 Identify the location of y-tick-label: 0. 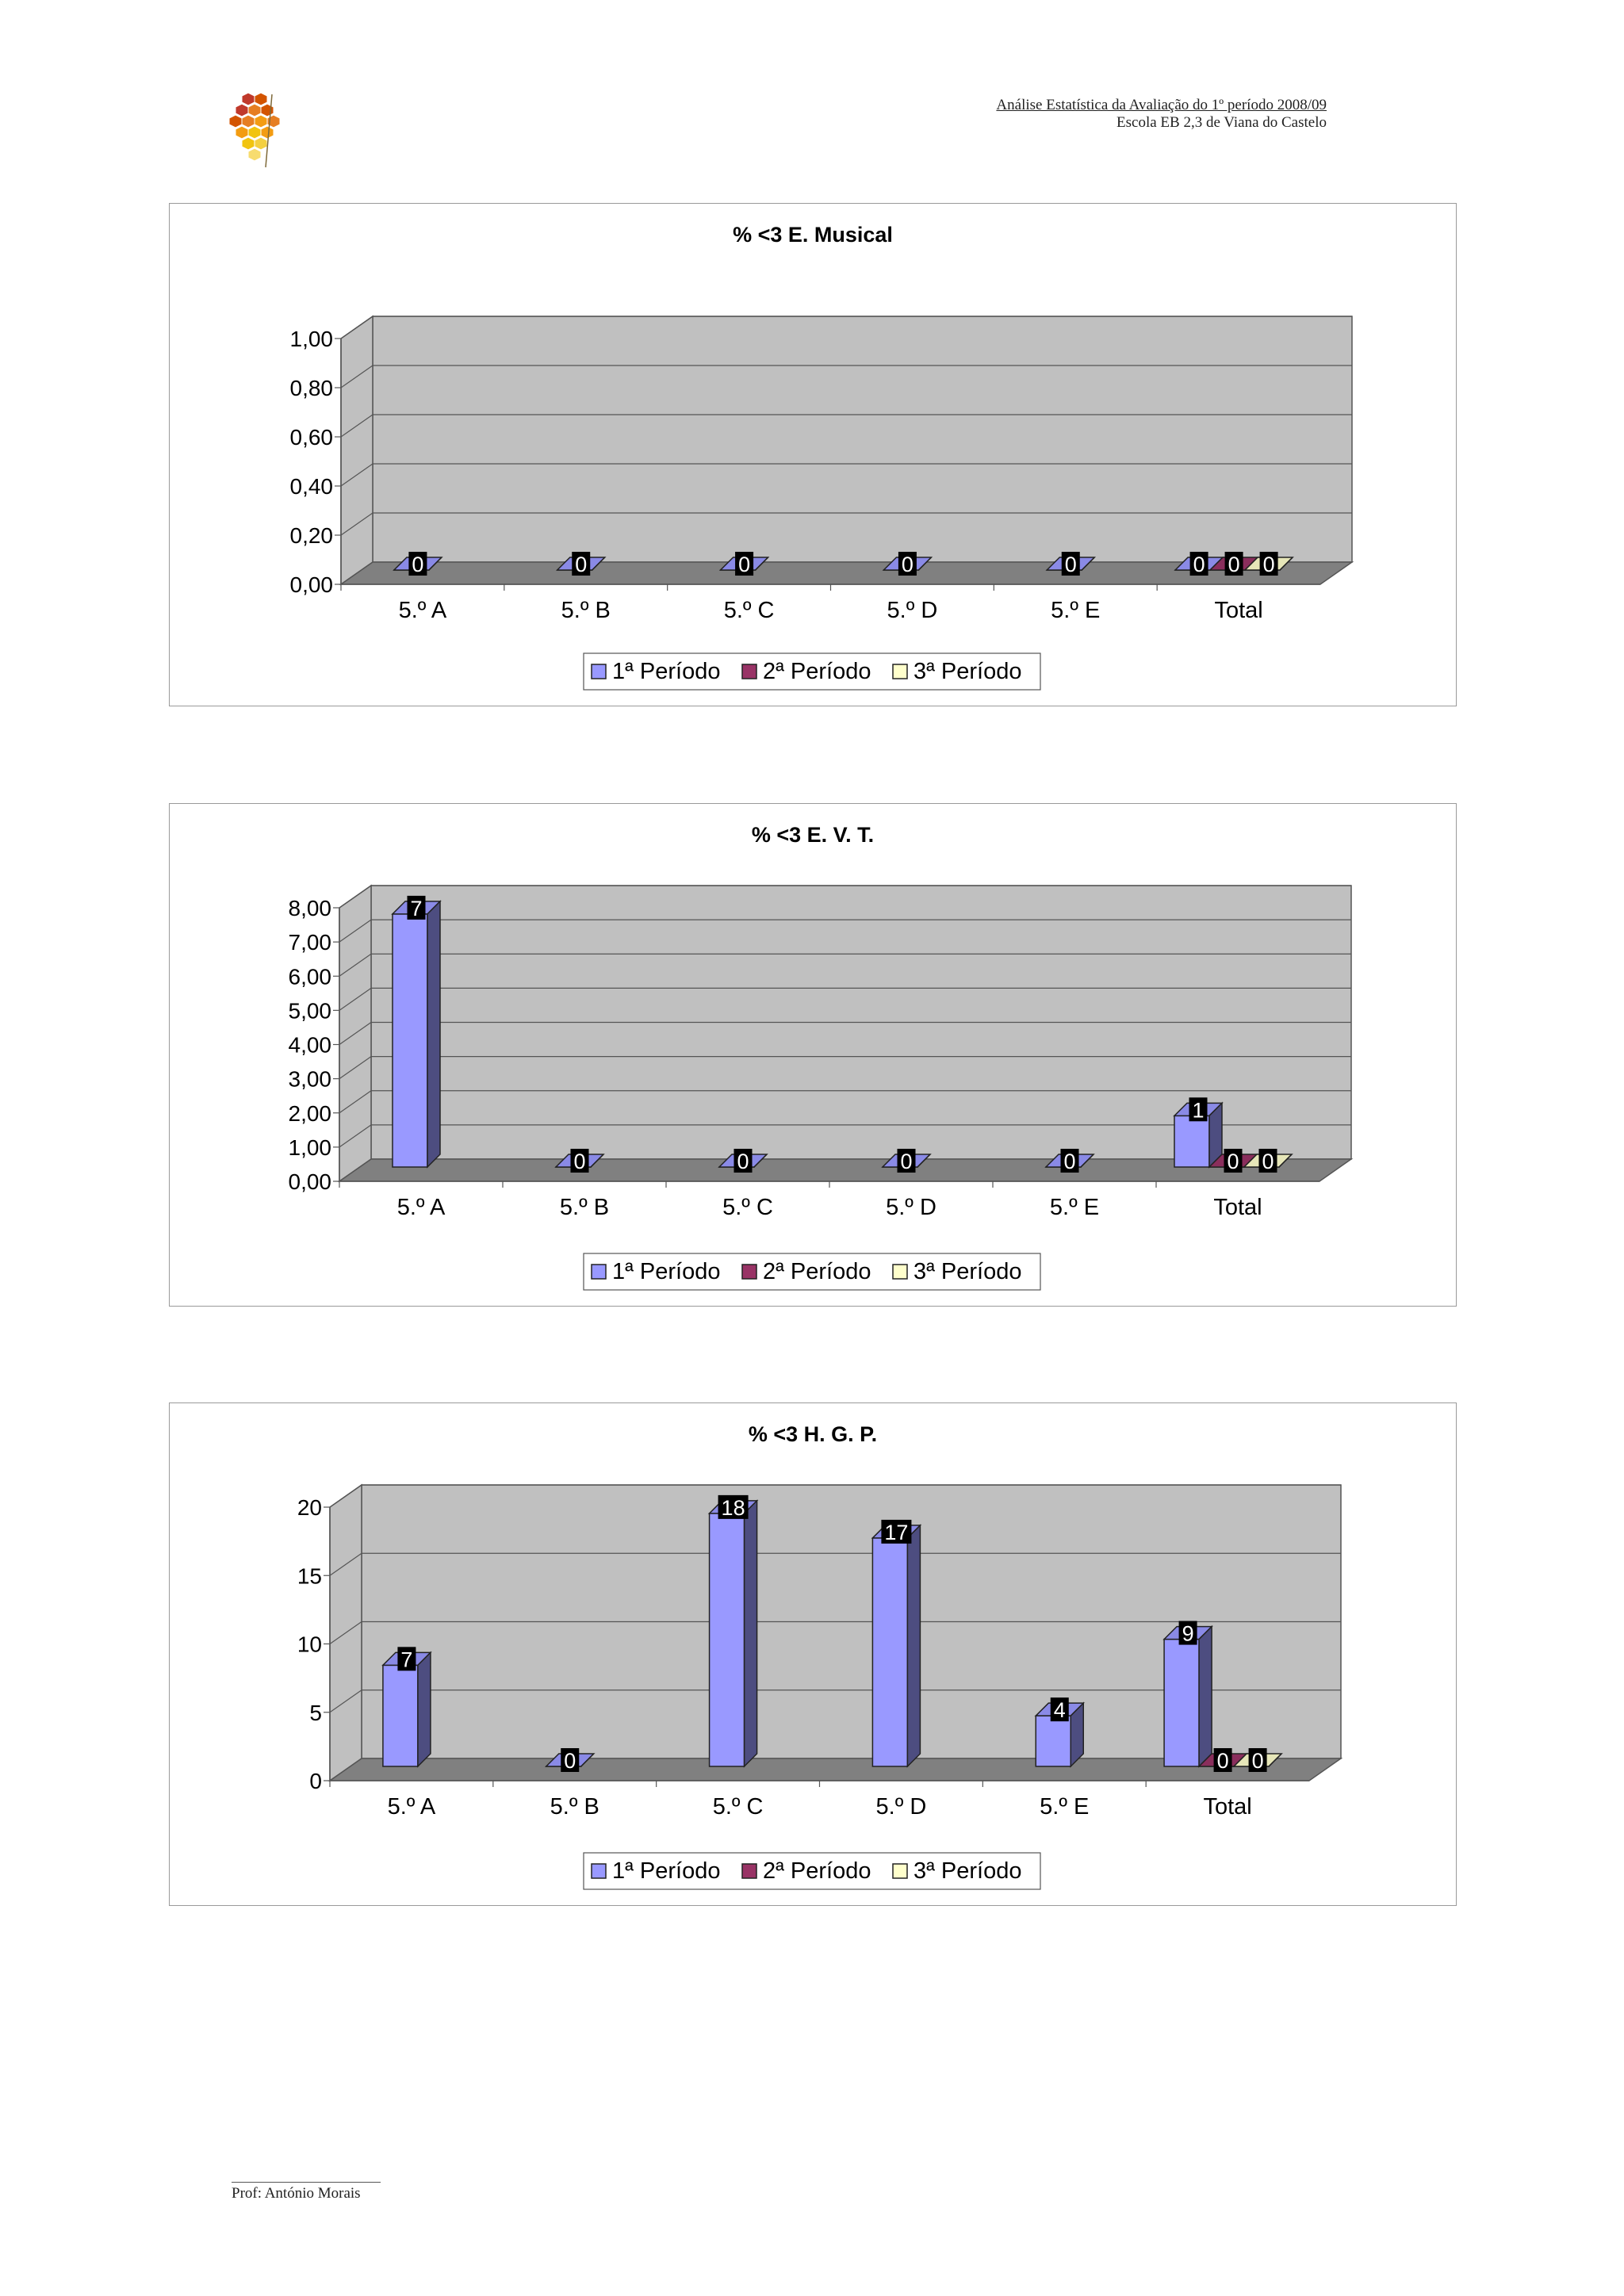
(315, 1781).